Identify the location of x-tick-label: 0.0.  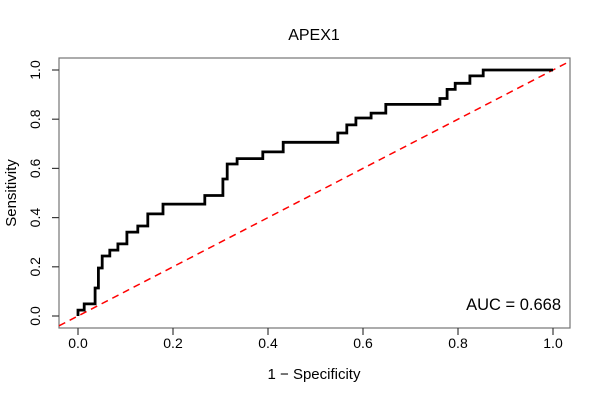
(78, 343).